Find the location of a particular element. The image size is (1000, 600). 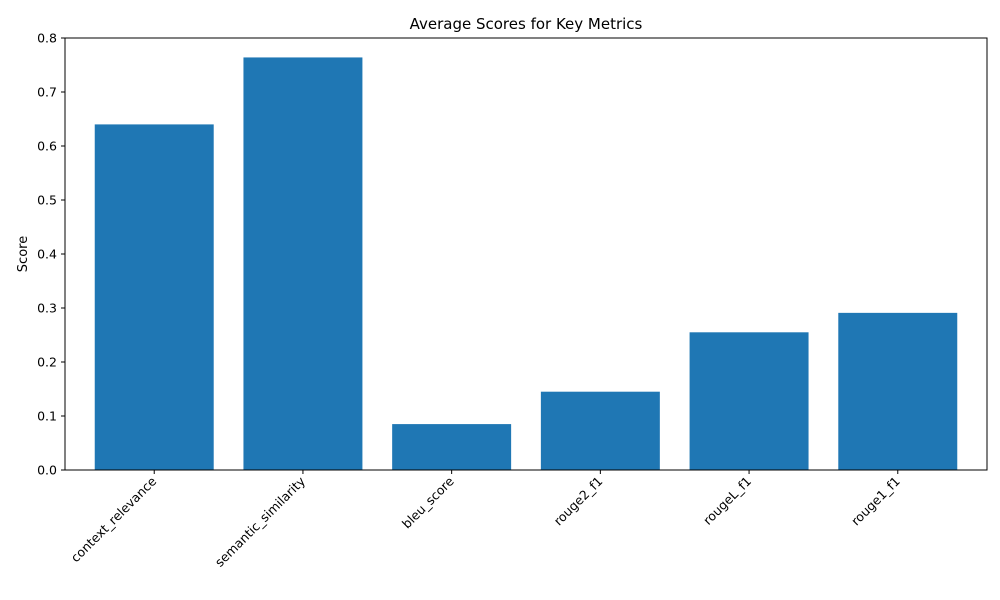

bar-bleu-score is located at coordinates (452, 447).